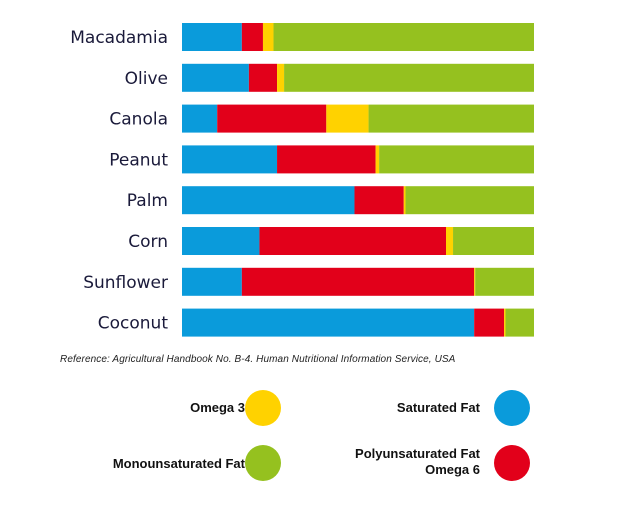 The height and width of the screenshot is (513, 641). Describe the element at coordinates (352, 241) in the screenshot. I see `bar-corn-poly` at that location.